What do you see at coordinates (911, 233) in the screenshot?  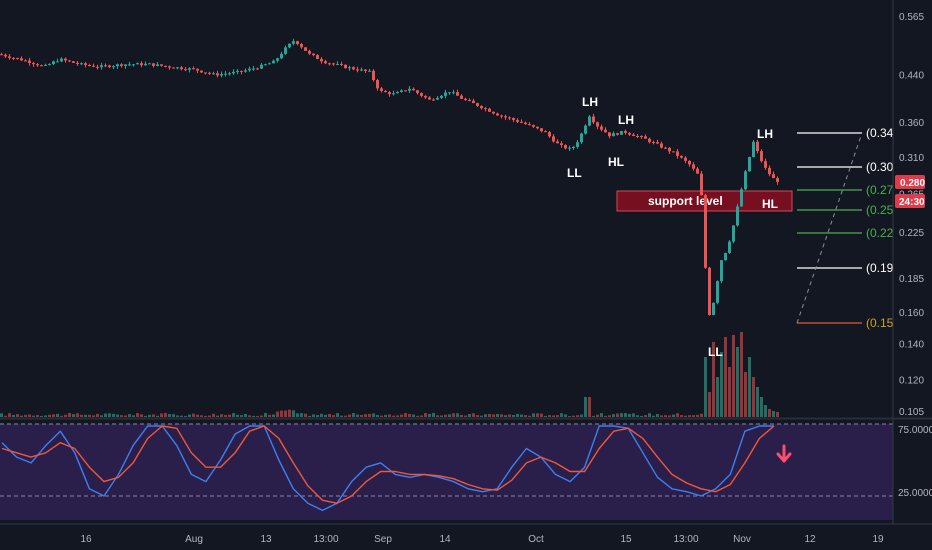 I see `price-tick-label: 0.225` at bounding box center [911, 233].